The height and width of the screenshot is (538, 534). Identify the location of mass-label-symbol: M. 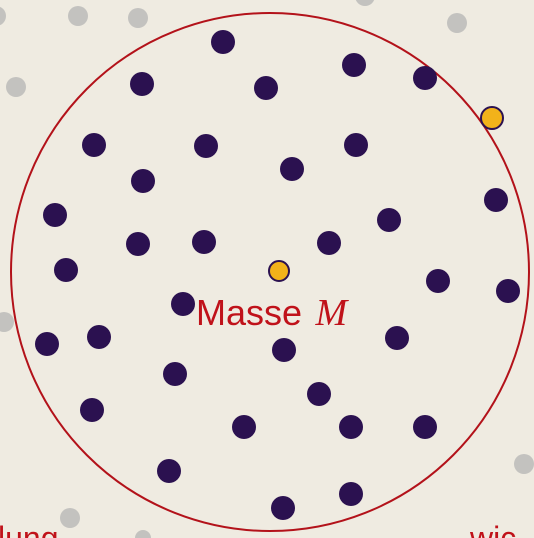
(331, 313).